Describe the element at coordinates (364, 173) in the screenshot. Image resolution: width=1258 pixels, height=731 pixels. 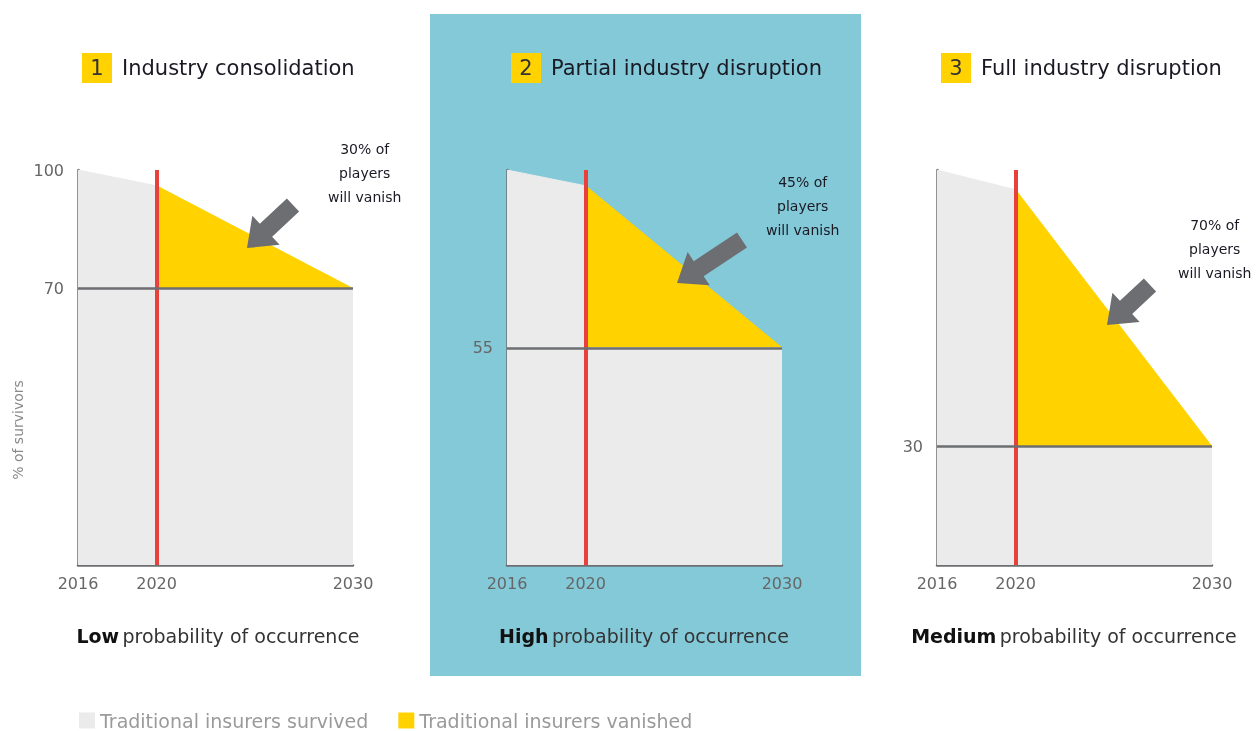
I see `annotation: 30% of players will vanish` at that location.